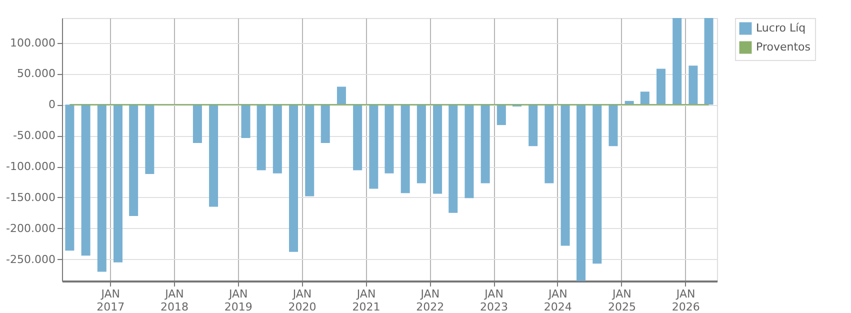  What do you see at coordinates (302, 300) in the screenshot?
I see `x-tick-label: JAN 2020` at bounding box center [302, 300].